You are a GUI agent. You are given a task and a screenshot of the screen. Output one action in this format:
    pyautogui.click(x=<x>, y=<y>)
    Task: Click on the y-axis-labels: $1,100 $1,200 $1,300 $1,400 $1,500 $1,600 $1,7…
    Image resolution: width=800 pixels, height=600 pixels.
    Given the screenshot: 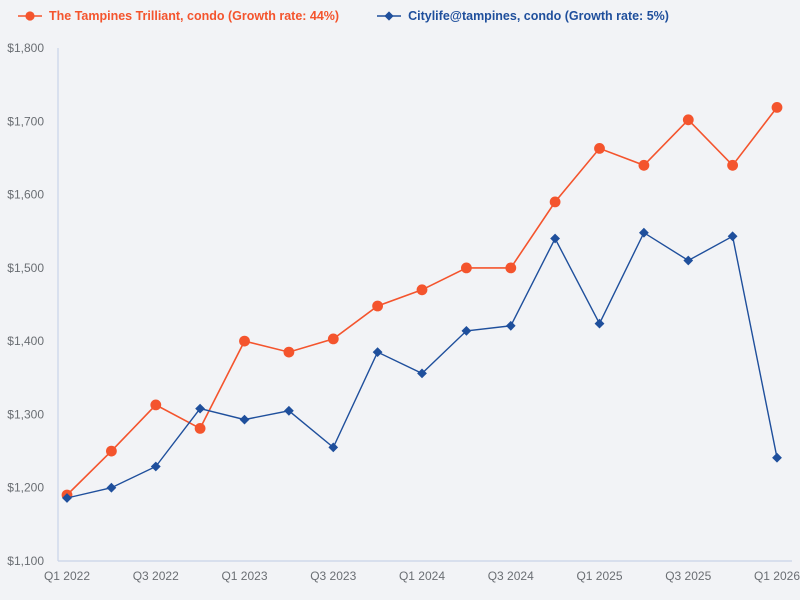 What is the action you would take?
    pyautogui.click(x=25, y=304)
    